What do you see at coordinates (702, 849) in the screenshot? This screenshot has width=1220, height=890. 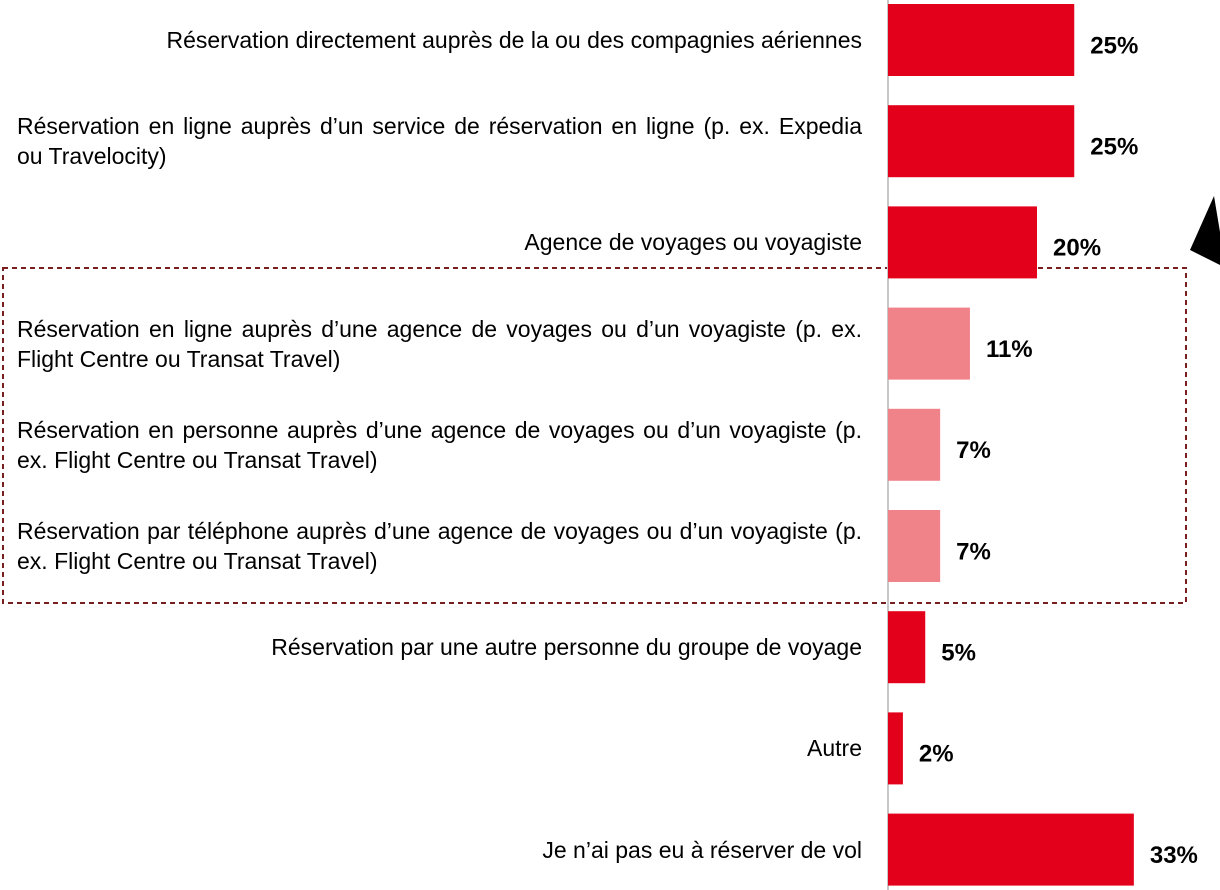 I see `category-label: Je n’ai pas eu à réserver de vol` at bounding box center [702, 849].